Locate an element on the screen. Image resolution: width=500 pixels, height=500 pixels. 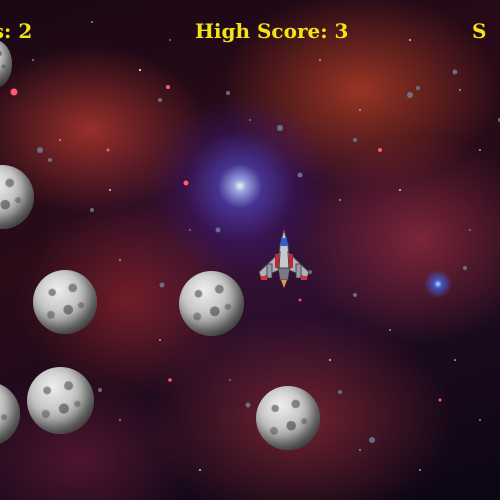
spaceship-icon is located at coordinates (284, 259).